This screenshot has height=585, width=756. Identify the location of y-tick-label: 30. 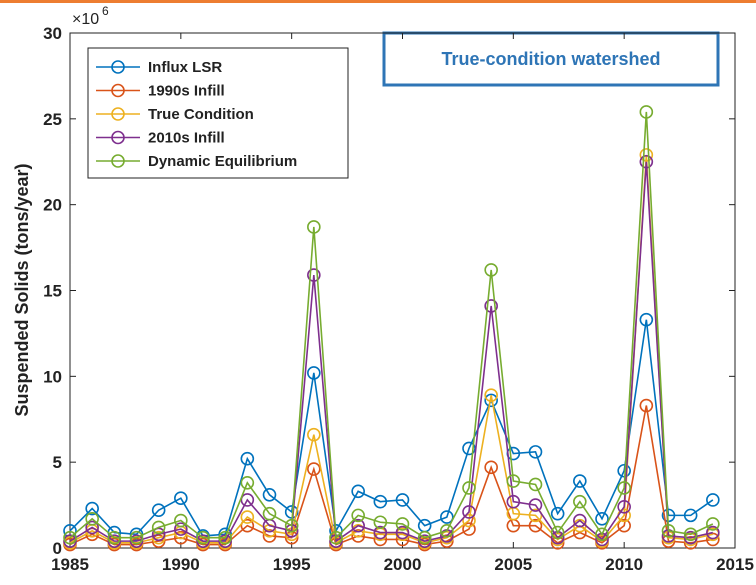
(52, 33).